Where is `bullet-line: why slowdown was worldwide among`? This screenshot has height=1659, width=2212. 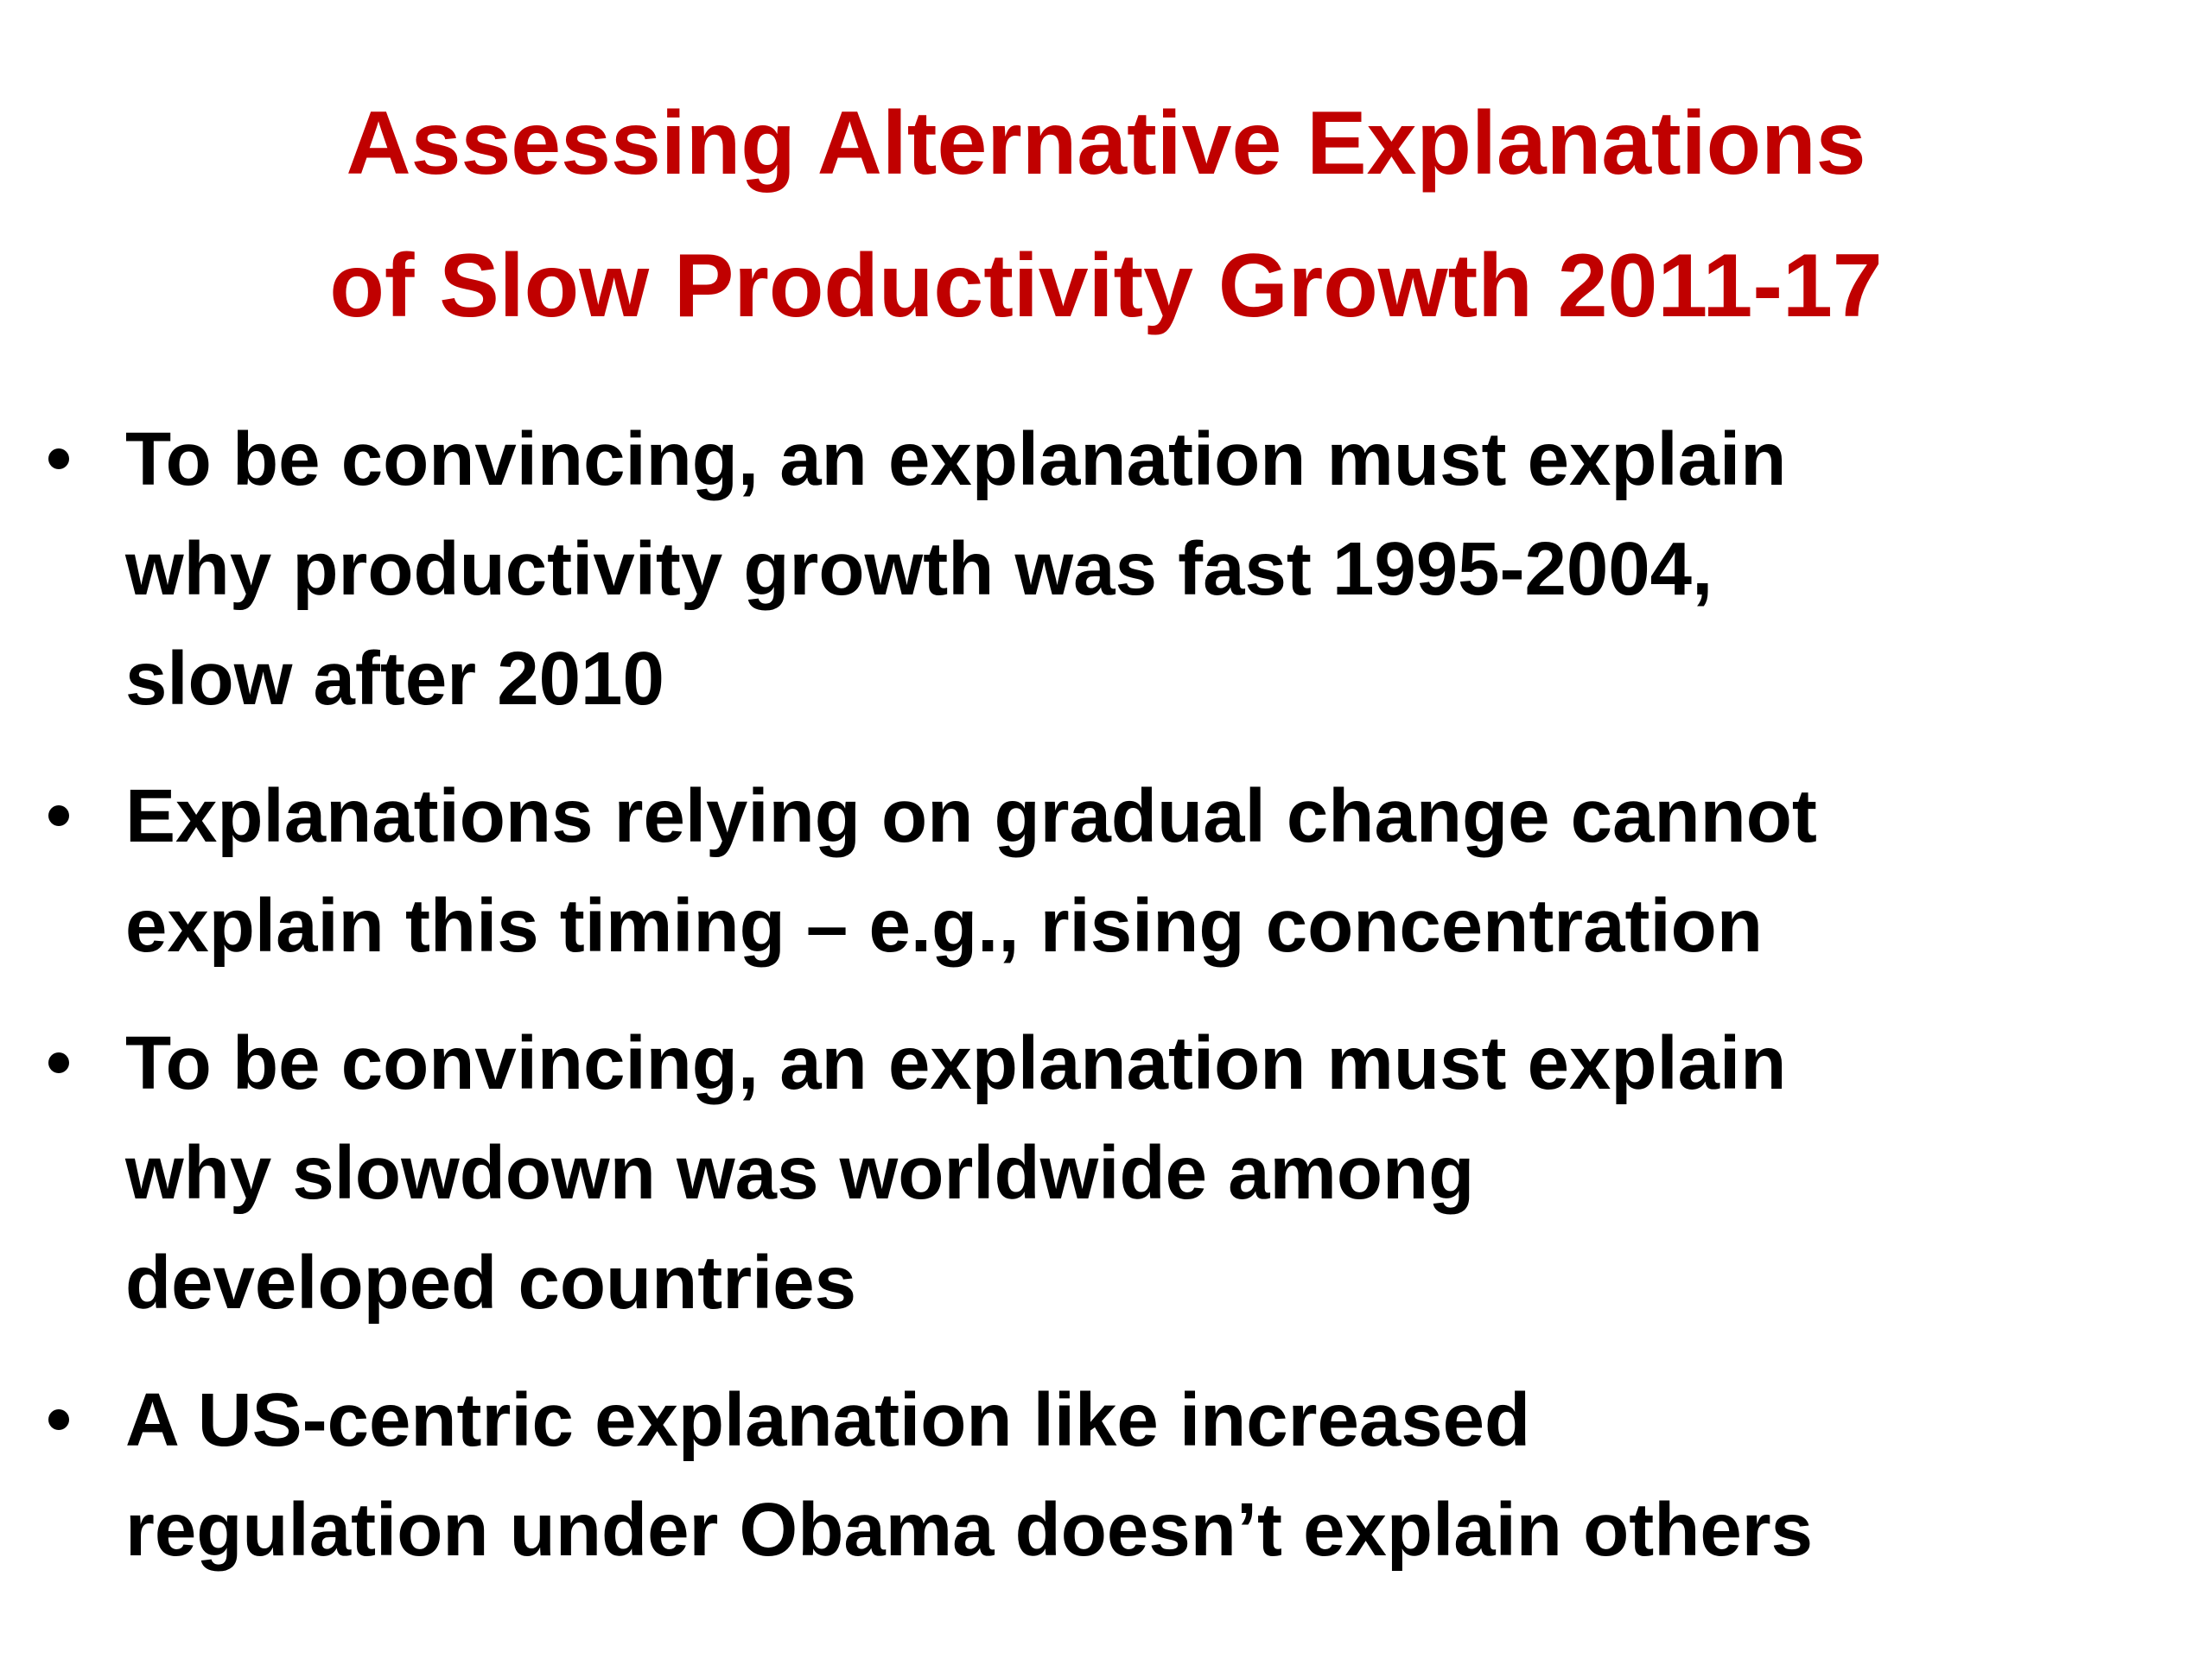
bullet-line: why slowdown was worldwide among is located at coordinates (799, 1173).